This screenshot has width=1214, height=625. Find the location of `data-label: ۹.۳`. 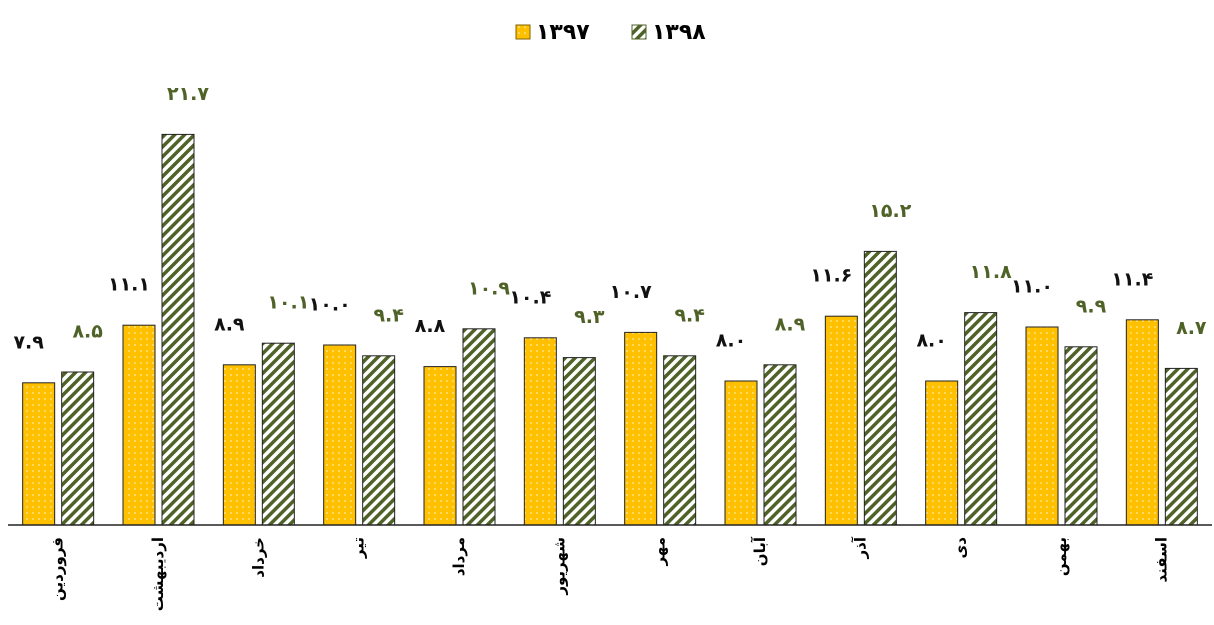

data-label: ۹.۳ is located at coordinates (589, 317).